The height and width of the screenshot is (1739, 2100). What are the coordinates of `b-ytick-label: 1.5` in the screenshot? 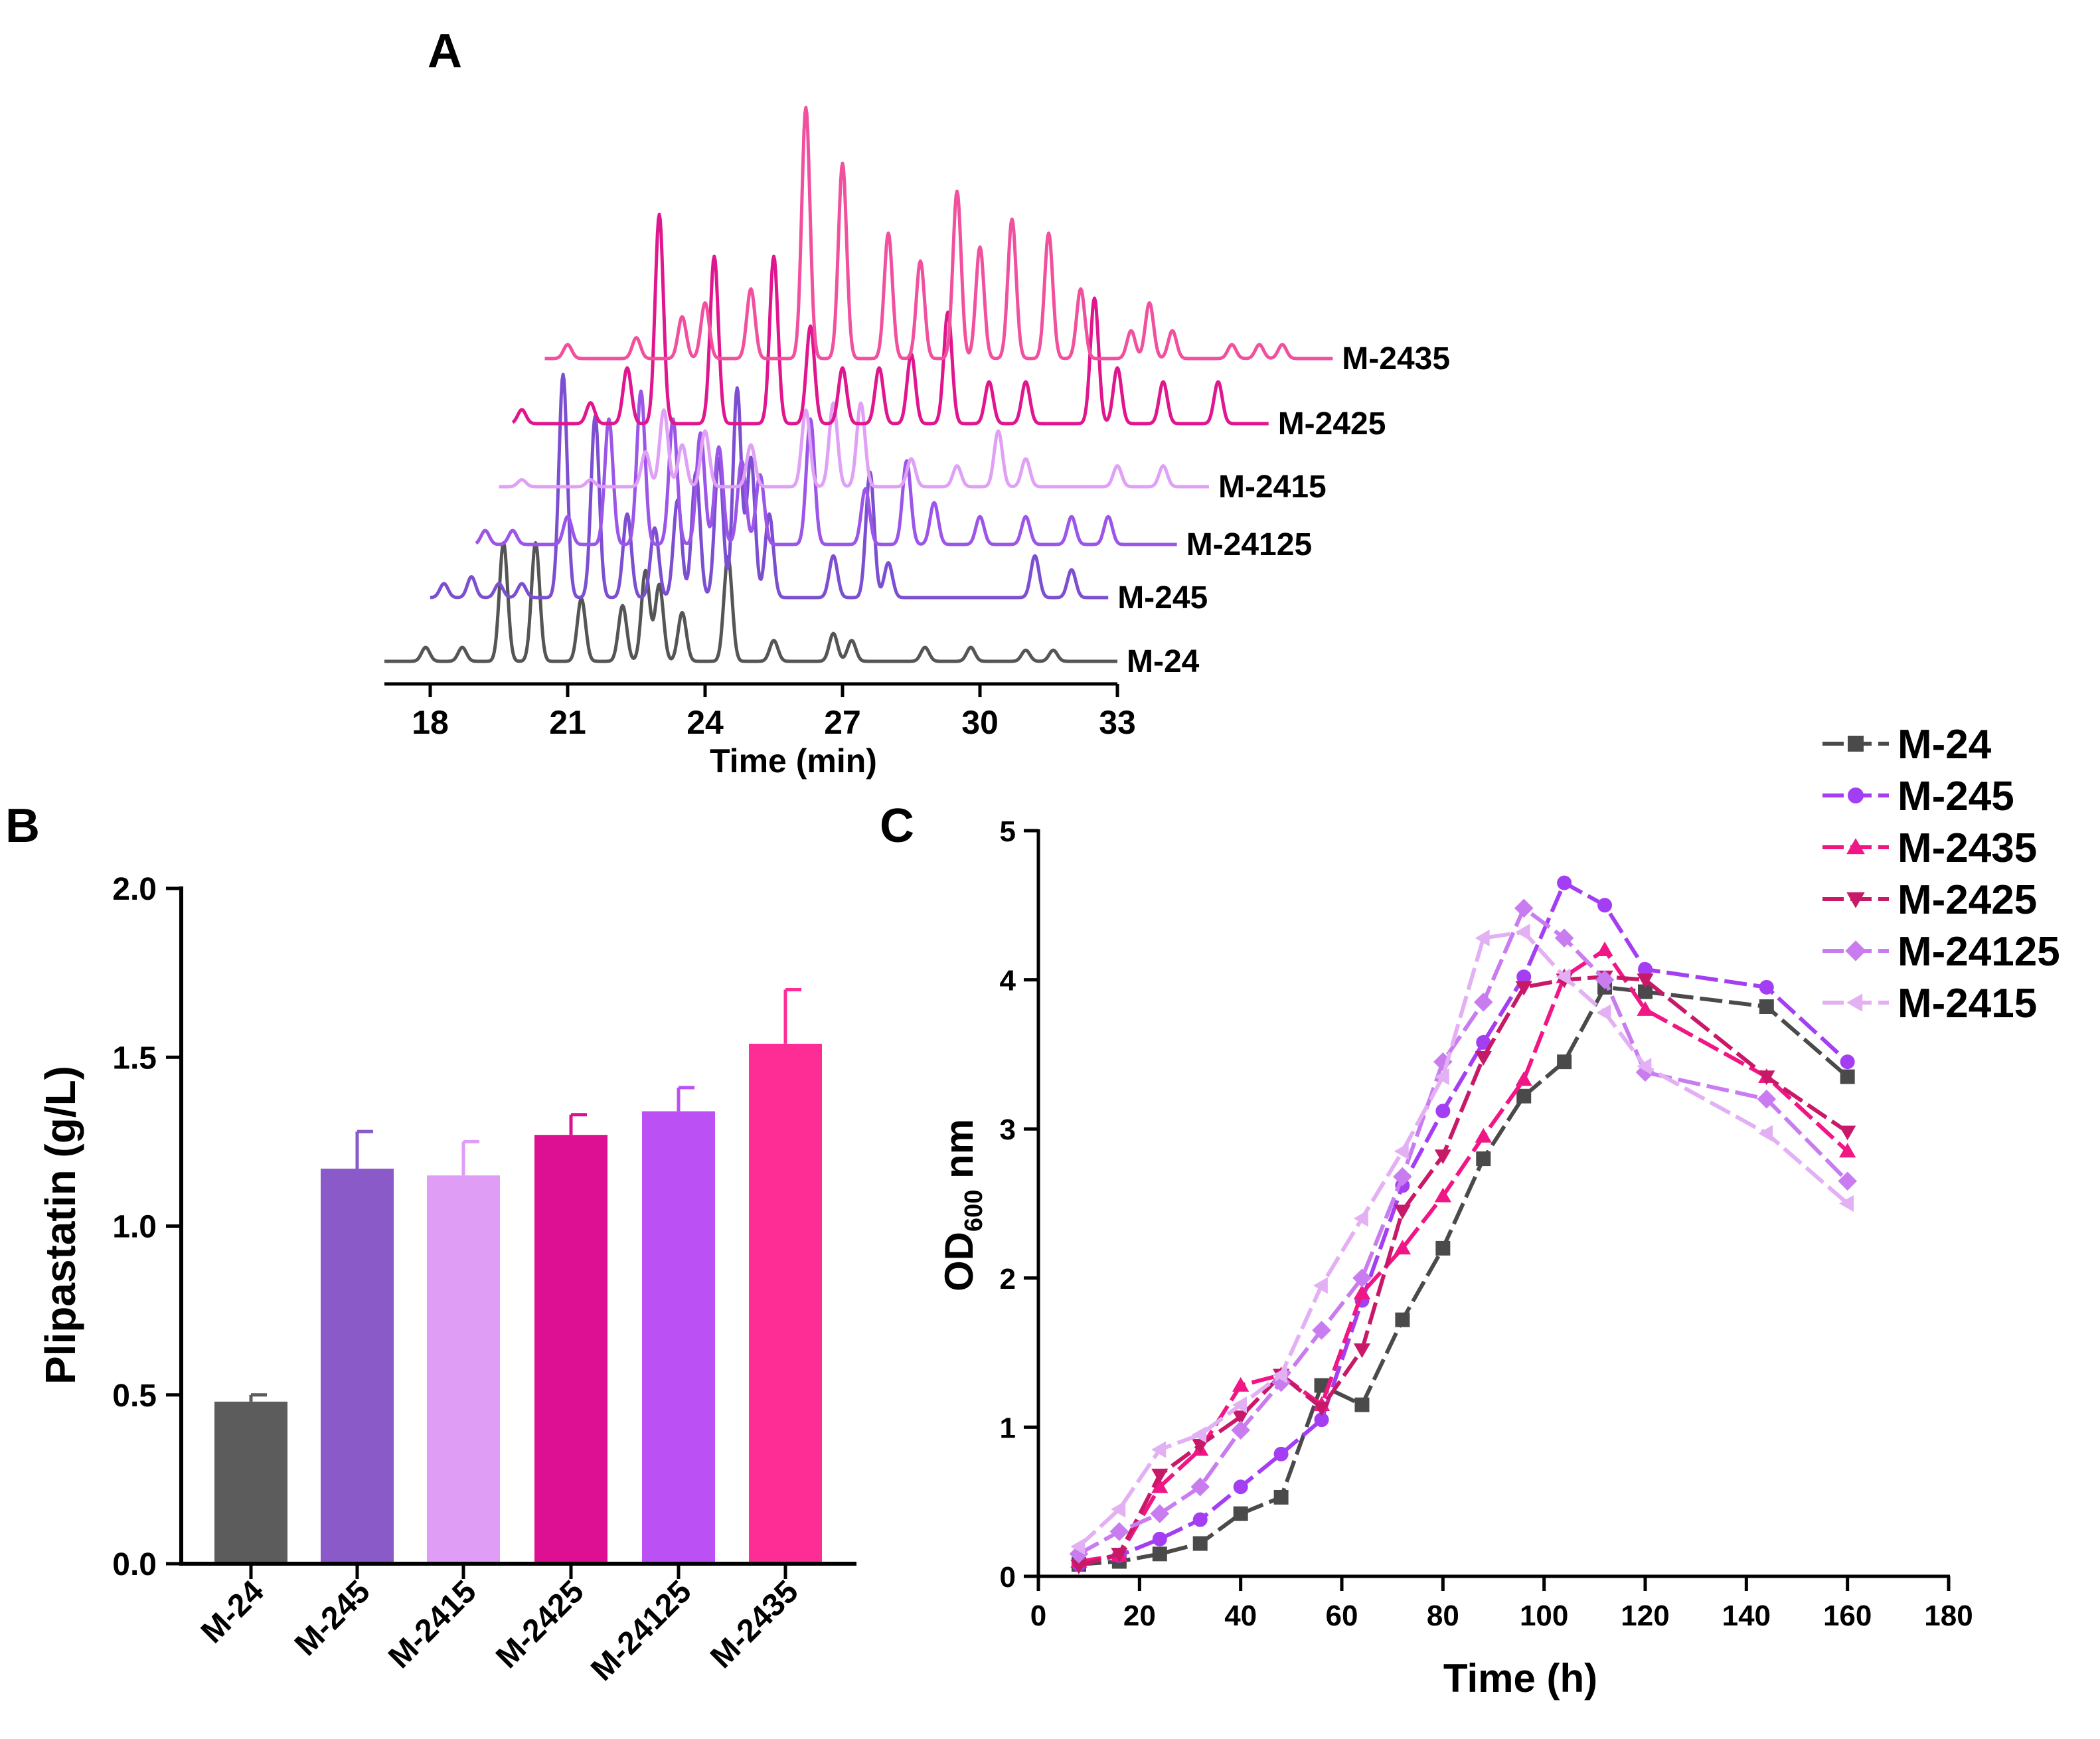 It's located at (134, 1058).